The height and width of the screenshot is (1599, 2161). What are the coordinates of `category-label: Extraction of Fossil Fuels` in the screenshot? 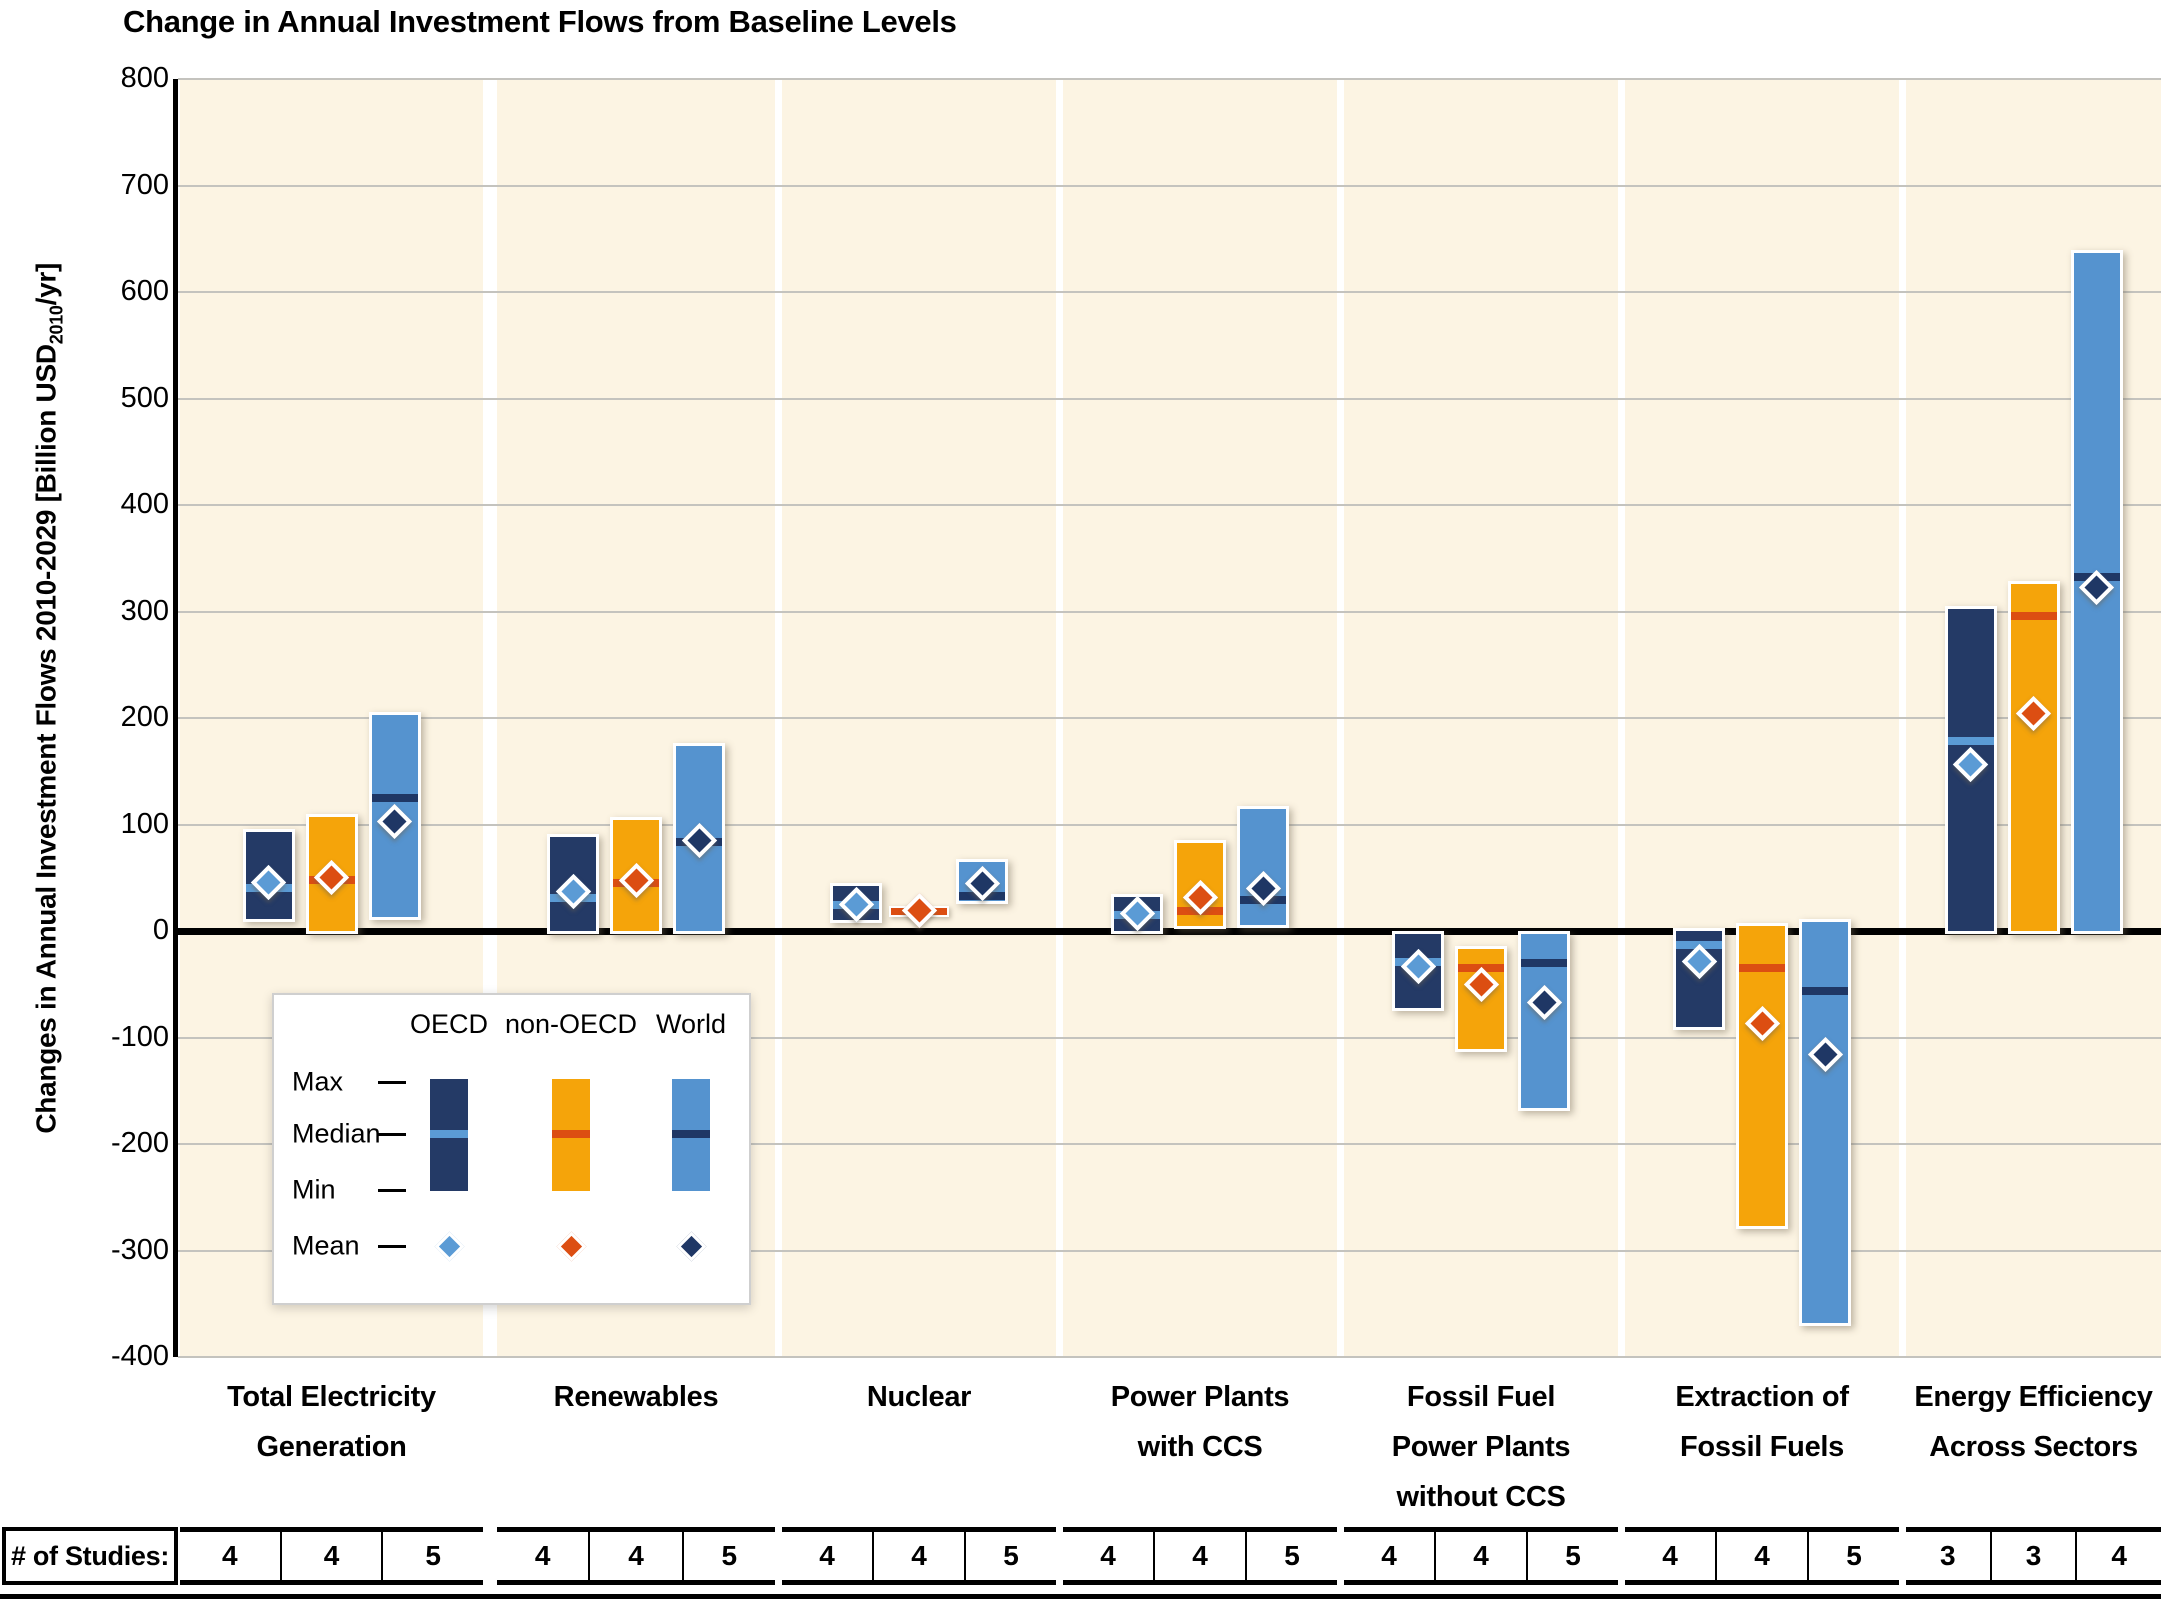 It's located at (1762, 1422).